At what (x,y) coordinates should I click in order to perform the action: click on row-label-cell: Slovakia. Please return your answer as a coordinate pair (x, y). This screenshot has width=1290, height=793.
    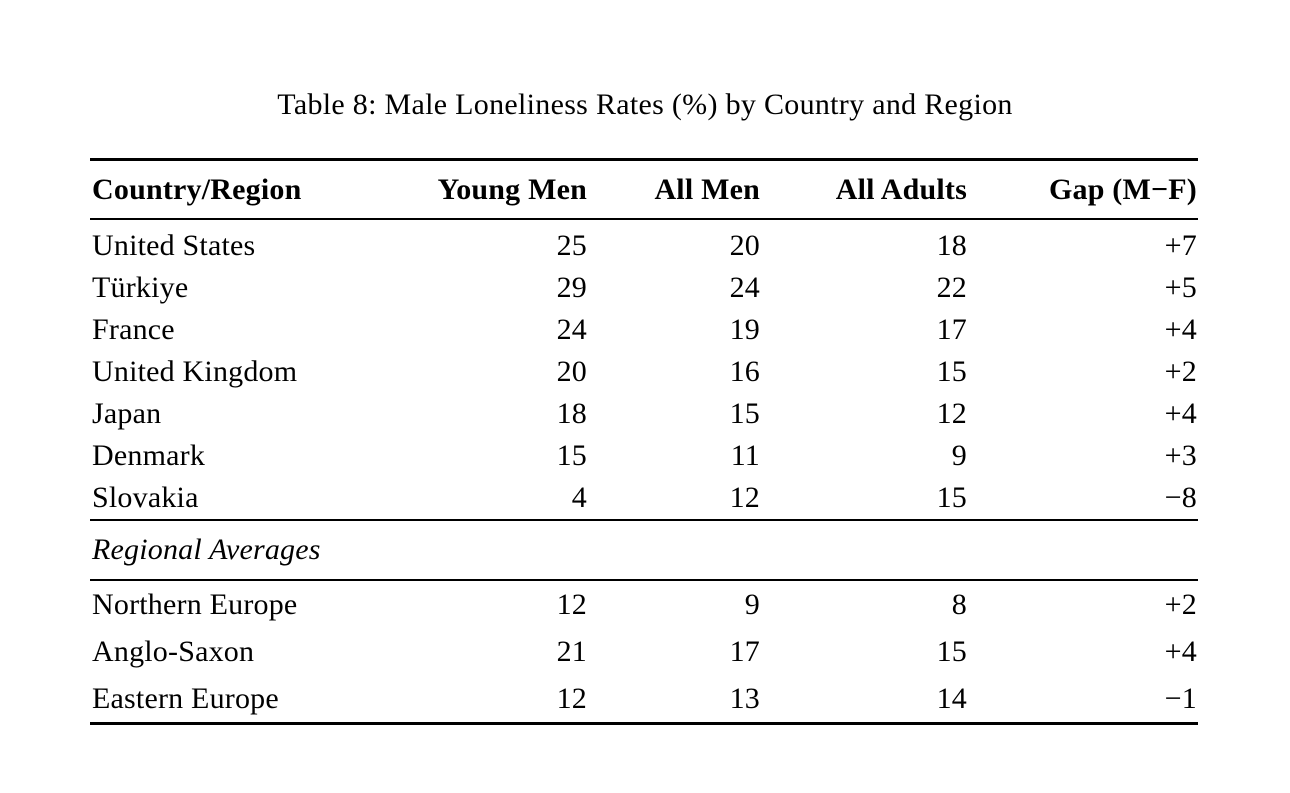
    Looking at the image, I should click on (145, 497).